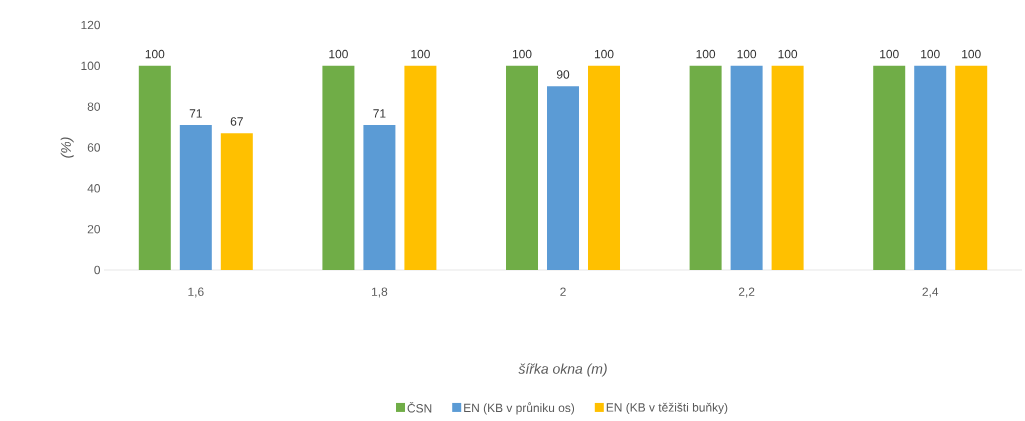 This screenshot has width=1025, height=421. Describe the element at coordinates (94, 188) in the screenshot. I see `y-tick-label: 40` at that location.